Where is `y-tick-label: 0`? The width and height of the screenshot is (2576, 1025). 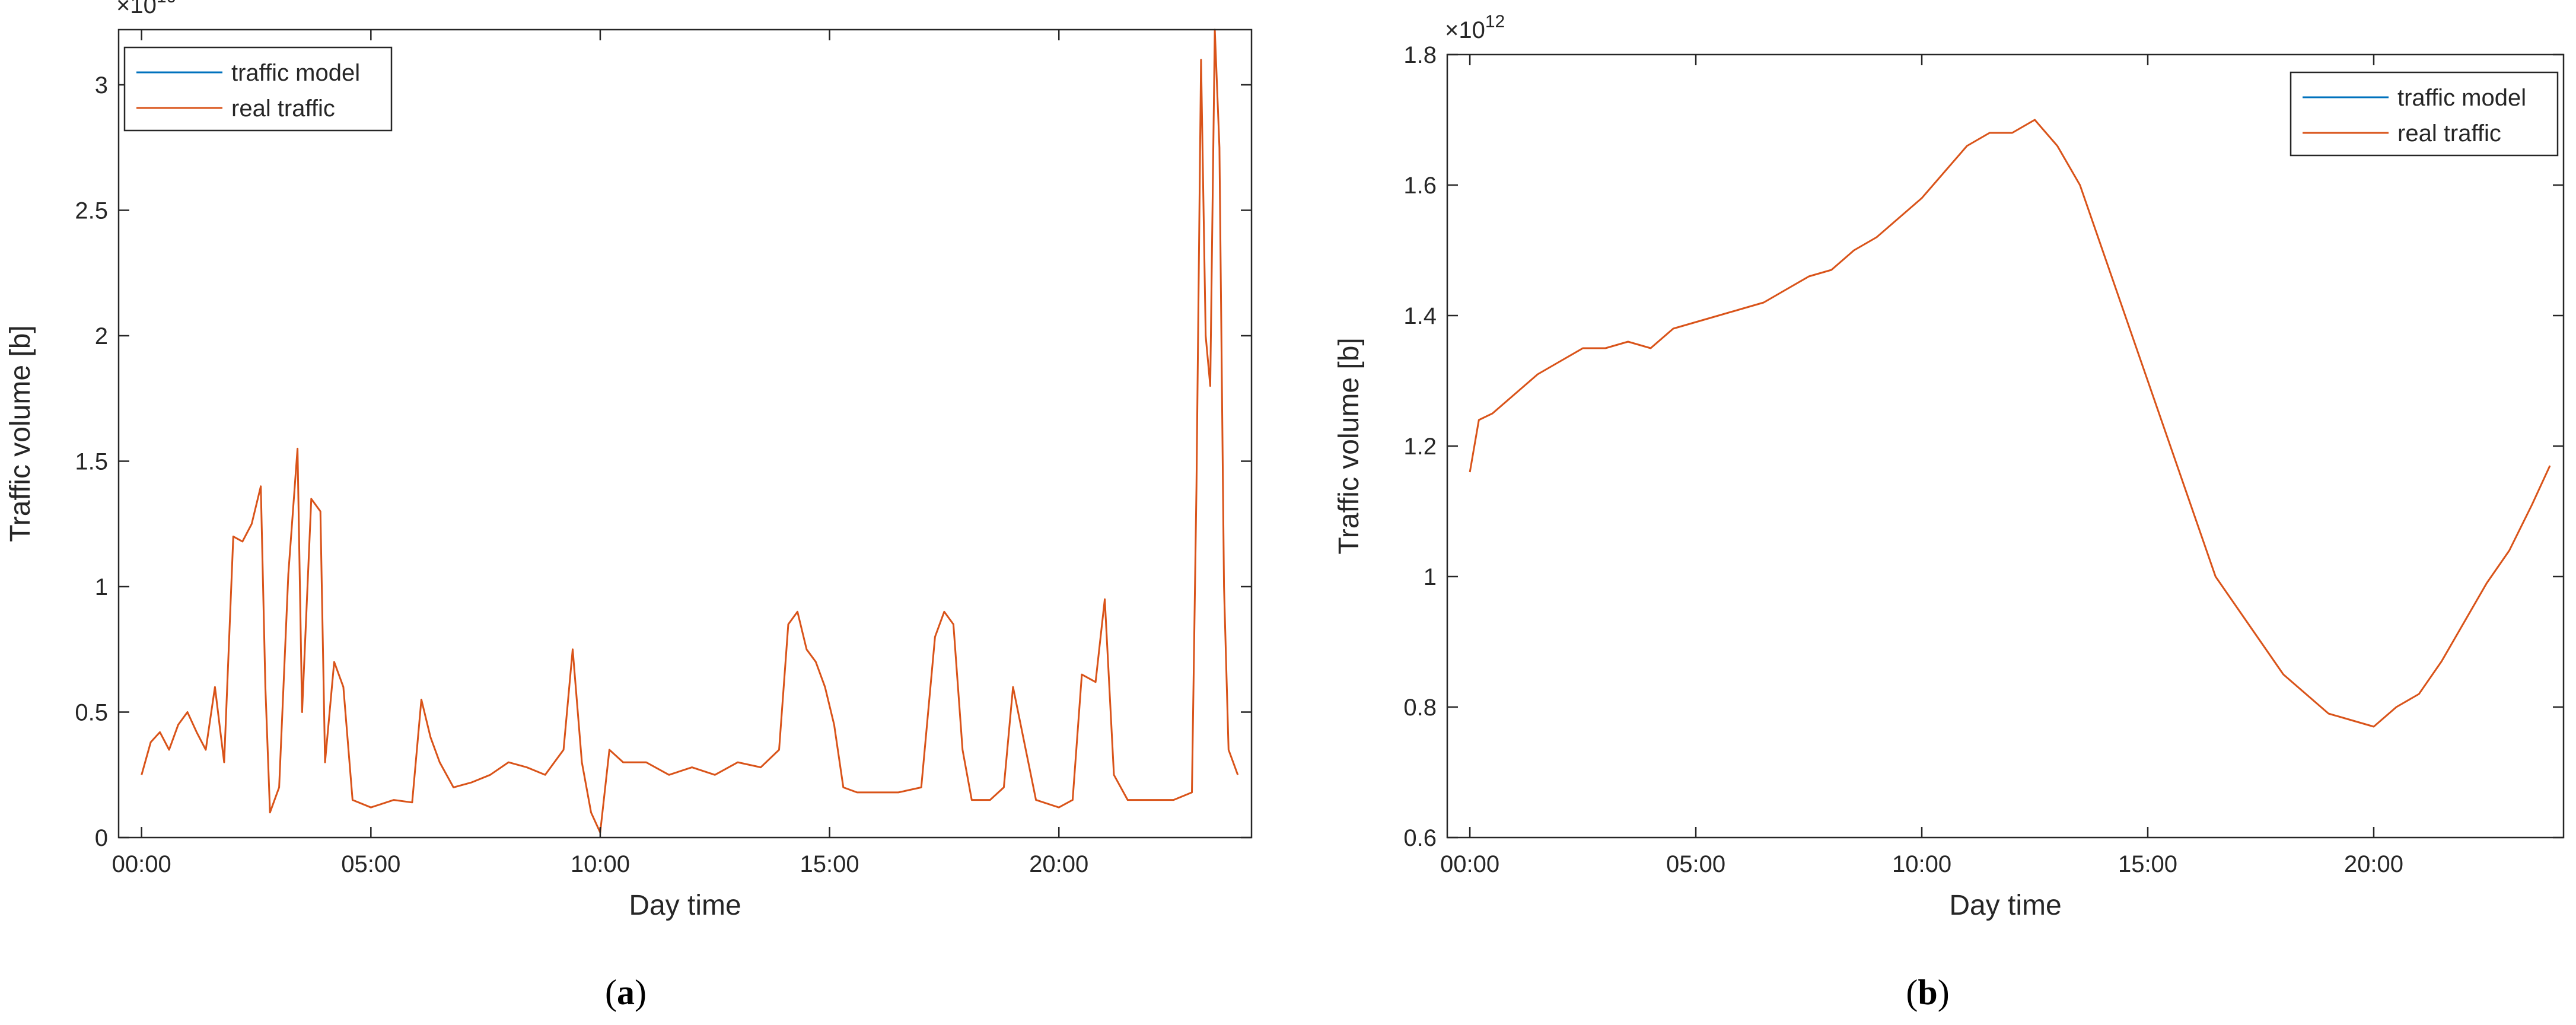
y-tick-label: 0 is located at coordinates (101, 838).